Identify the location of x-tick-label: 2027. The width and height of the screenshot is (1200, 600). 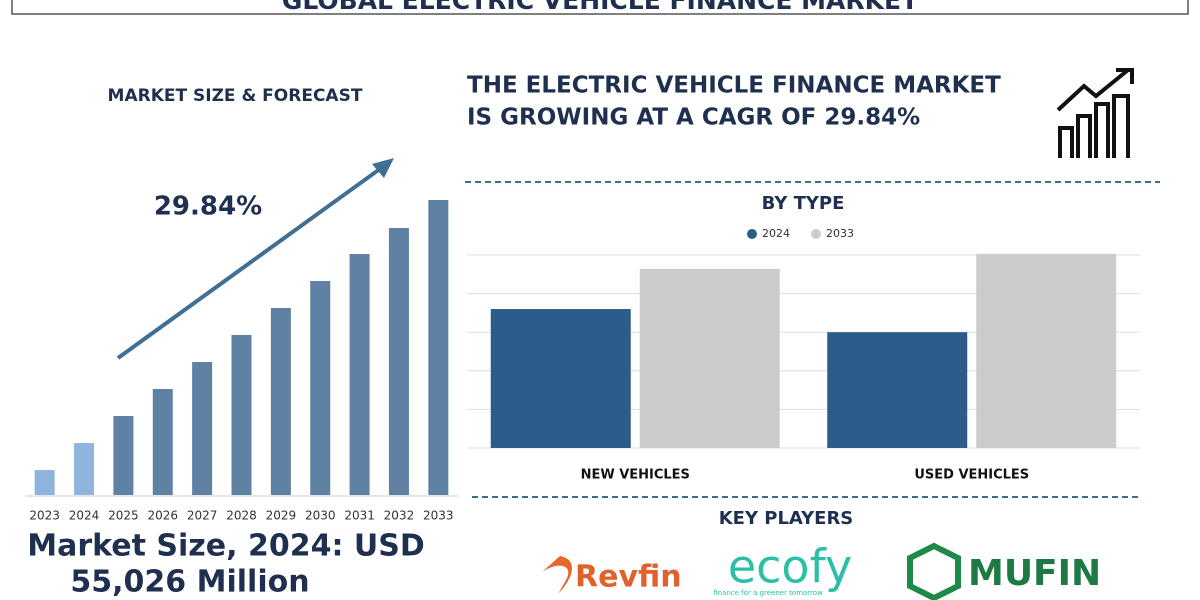
(202, 516).